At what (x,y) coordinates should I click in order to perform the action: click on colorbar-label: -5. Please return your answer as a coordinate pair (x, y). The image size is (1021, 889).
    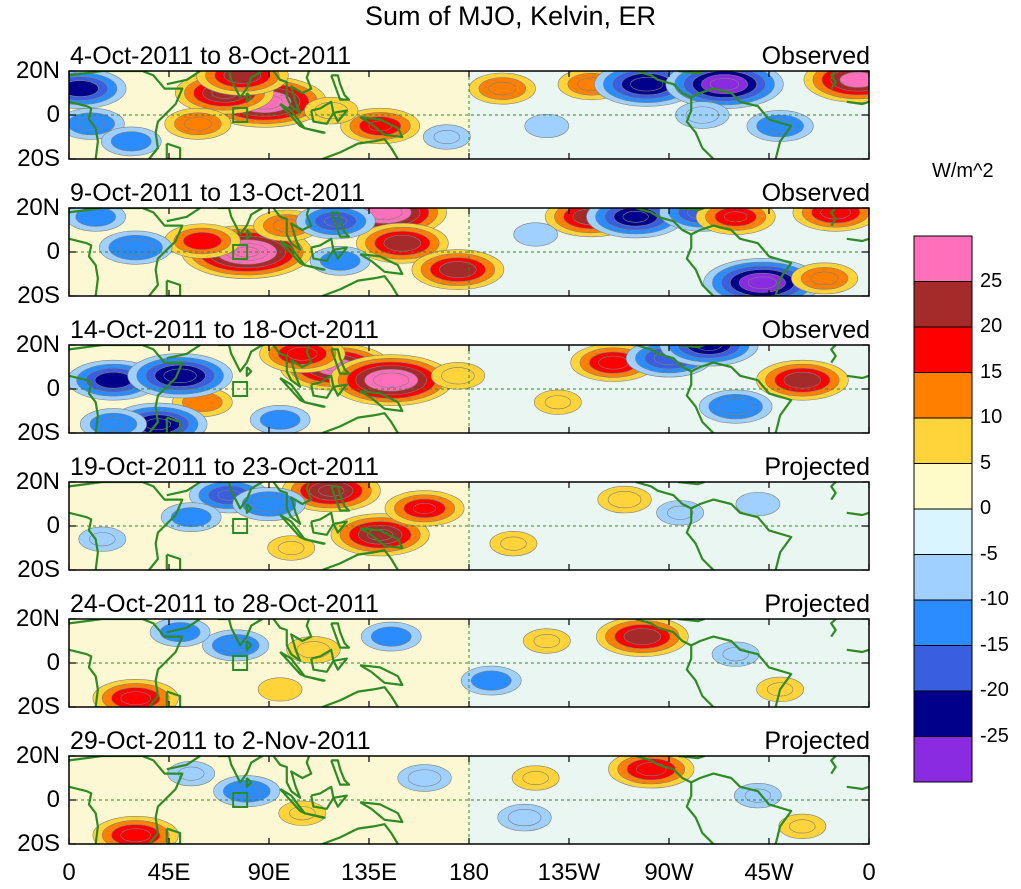
    Looking at the image, I should click on (989, 553).